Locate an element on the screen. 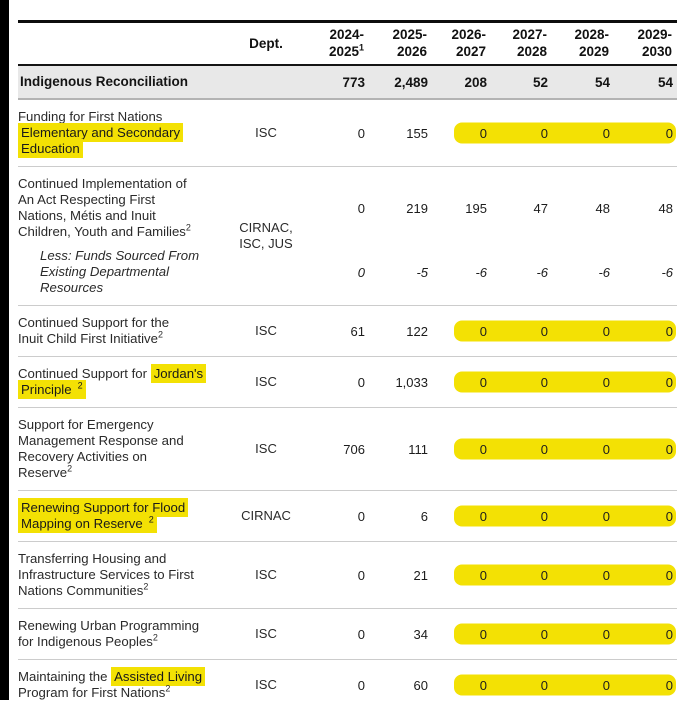 This screenshot has width=689, height=710. value-cell: 195-6 is located at coordinates (461, 236).